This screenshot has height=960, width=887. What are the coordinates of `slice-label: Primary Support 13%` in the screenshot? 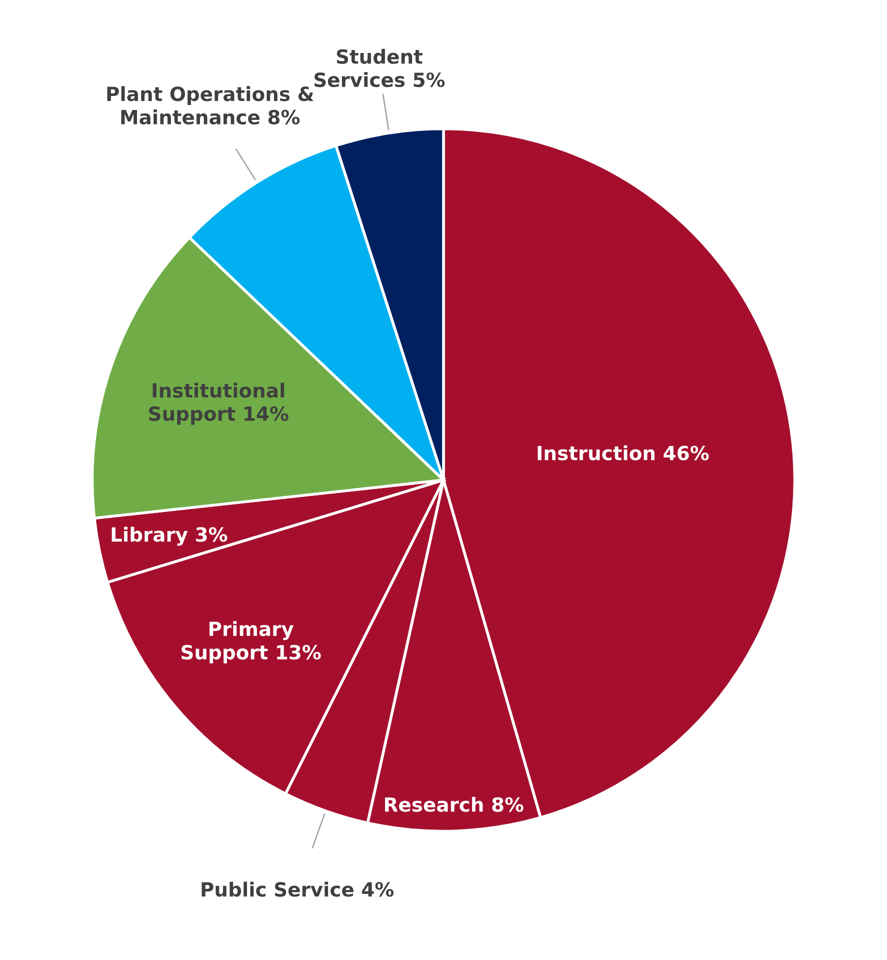 It's located at (251, 642).